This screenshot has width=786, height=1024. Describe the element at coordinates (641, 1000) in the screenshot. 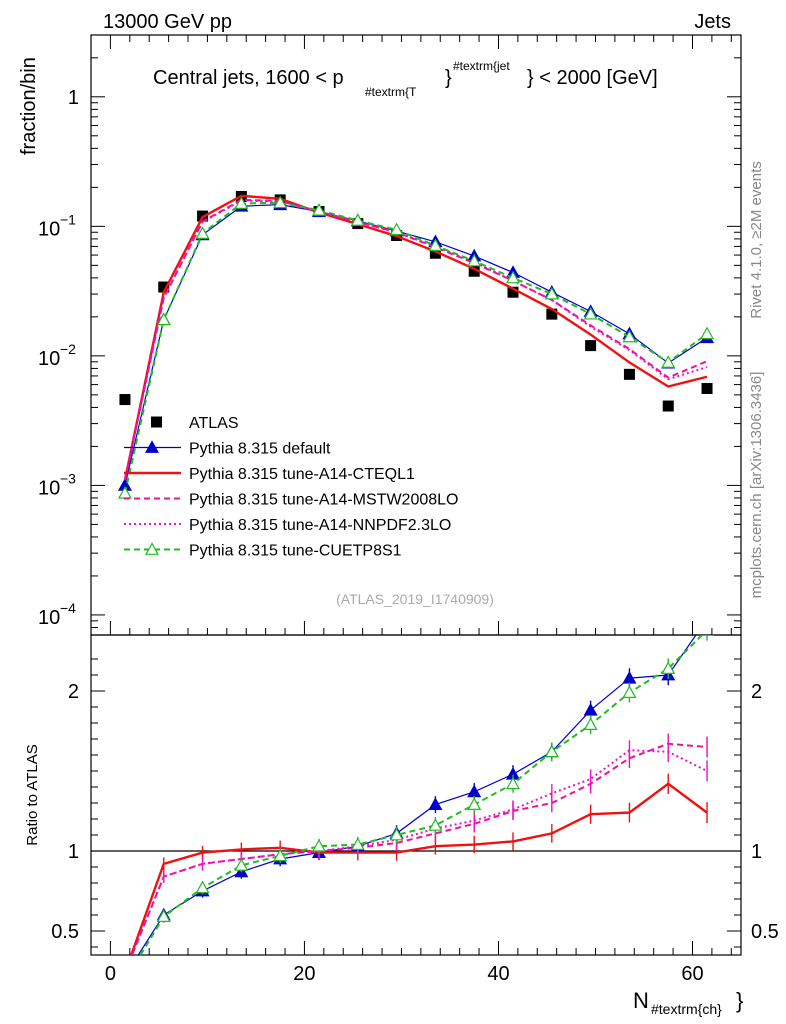

I see `xlabel-main: N` at that location.